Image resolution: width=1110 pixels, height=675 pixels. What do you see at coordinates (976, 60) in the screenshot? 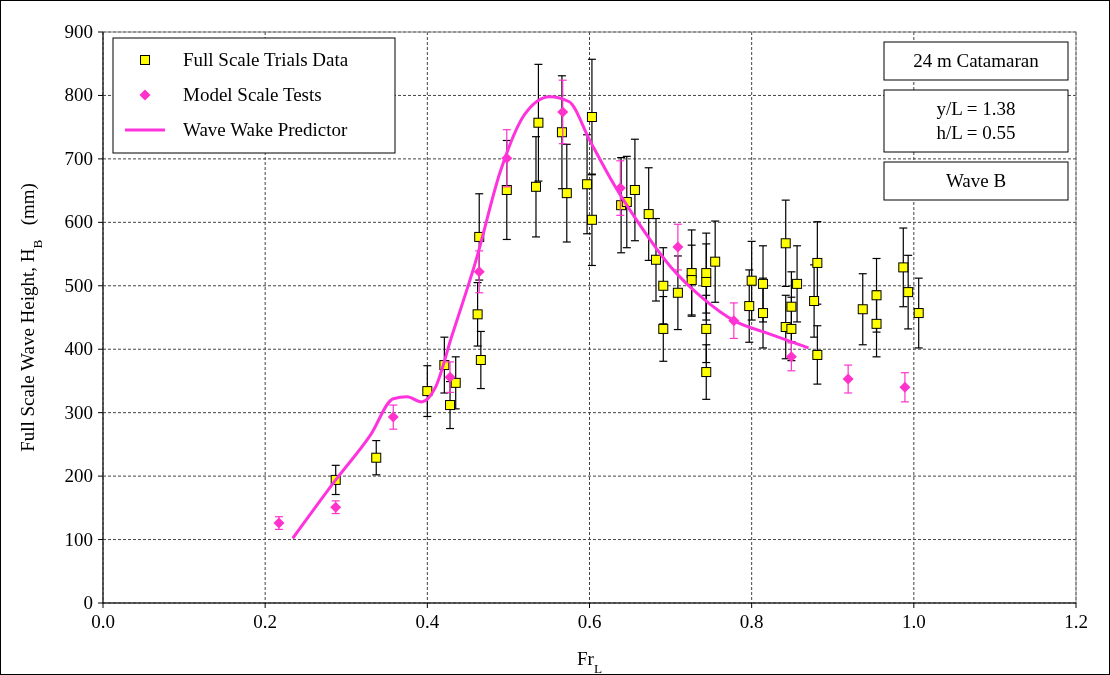
I see `annotation: 24 m Catamaran` at bounding box center [976, 60].